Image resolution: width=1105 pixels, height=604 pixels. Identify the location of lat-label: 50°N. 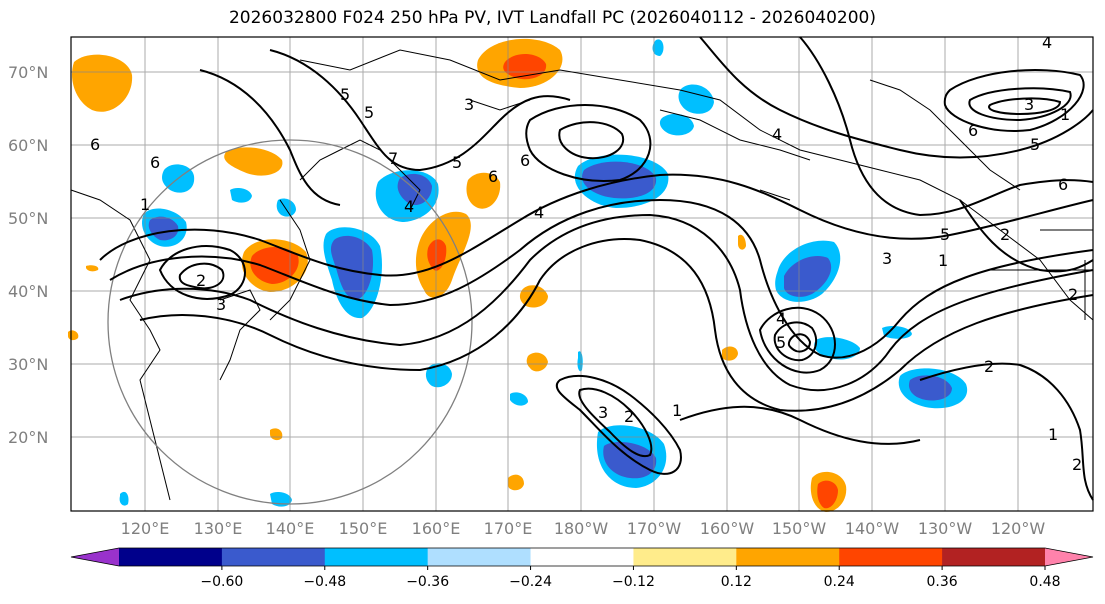
(28, 218).